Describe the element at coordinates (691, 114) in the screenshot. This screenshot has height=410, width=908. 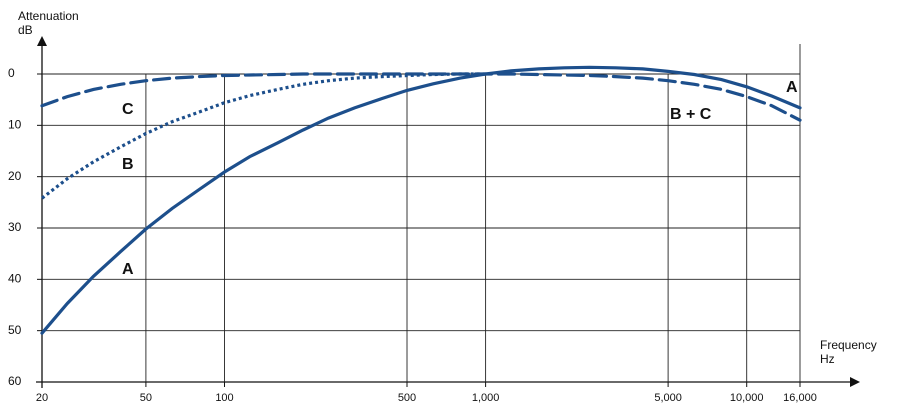
I see `curve-label: B + C` at that location.